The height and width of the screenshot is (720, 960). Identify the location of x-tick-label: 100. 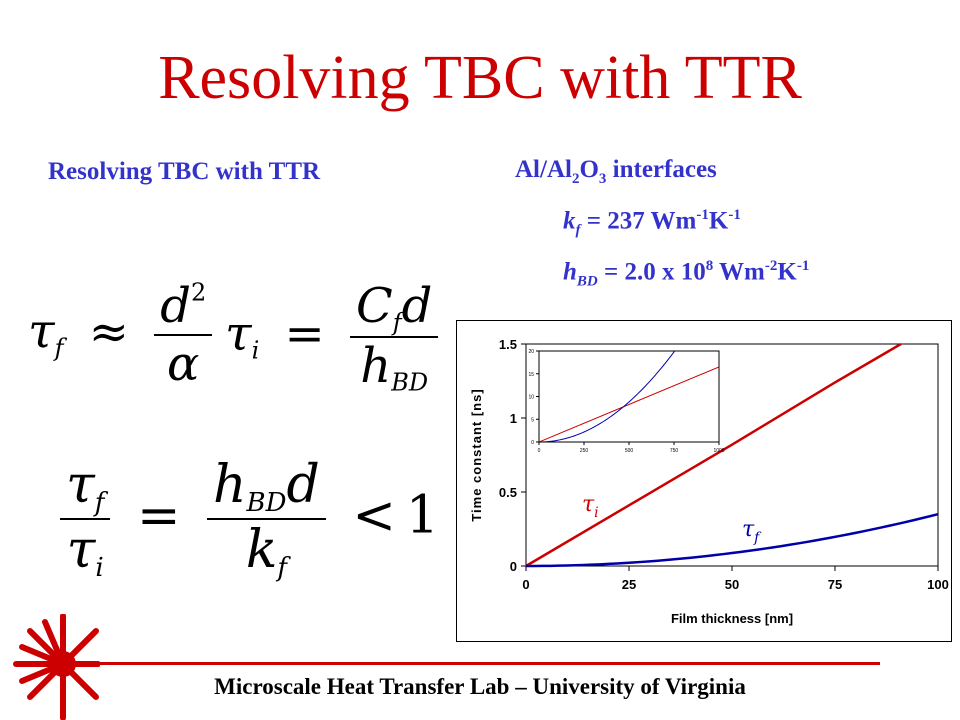
(938, 584).